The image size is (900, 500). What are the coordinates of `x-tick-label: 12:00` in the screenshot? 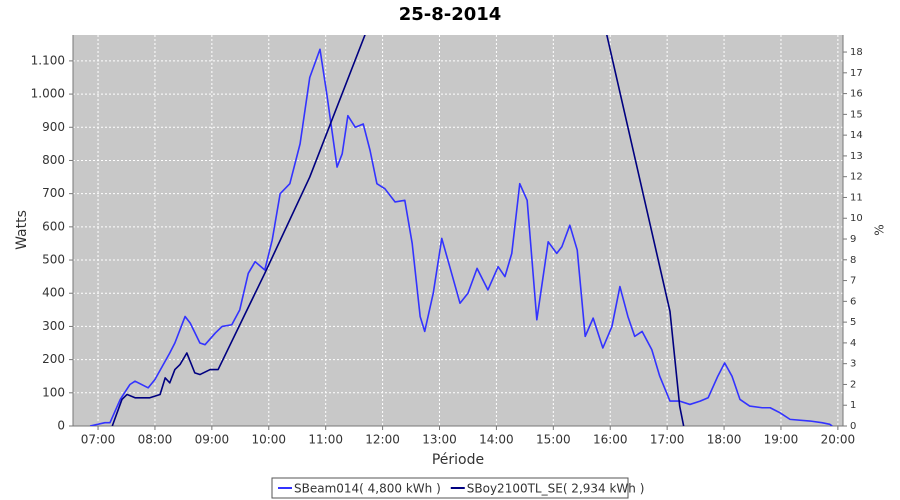 It's located at (382, 440).